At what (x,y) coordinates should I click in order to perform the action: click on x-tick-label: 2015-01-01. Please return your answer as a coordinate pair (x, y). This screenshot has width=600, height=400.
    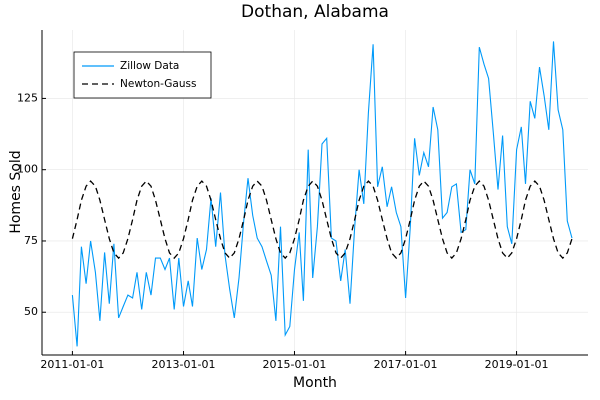
    Looking at the image, I should click on (295, 364).